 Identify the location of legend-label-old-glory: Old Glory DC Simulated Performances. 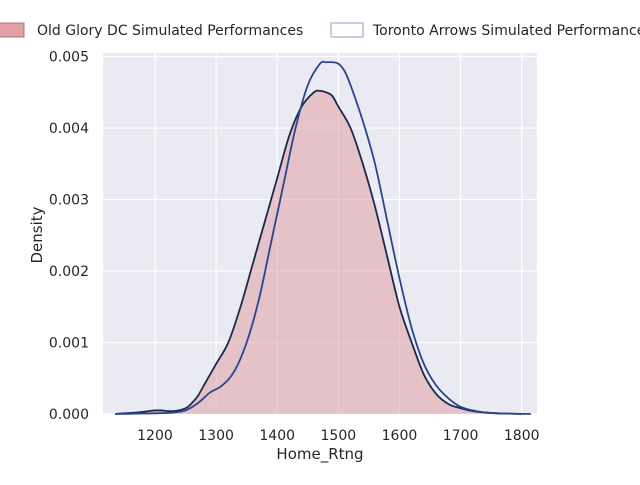
(170, 31).